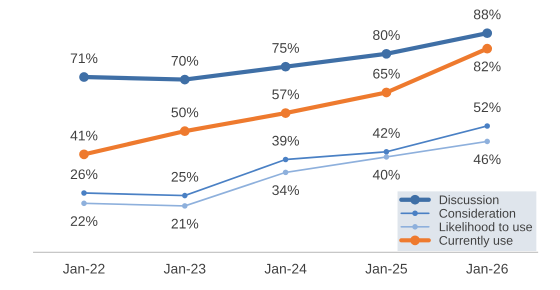 The height and width of the screenshot is (290, 560). Describe the element at coordinates (184, 112) in the screenshot. I see `data-label: 50%` at that location.